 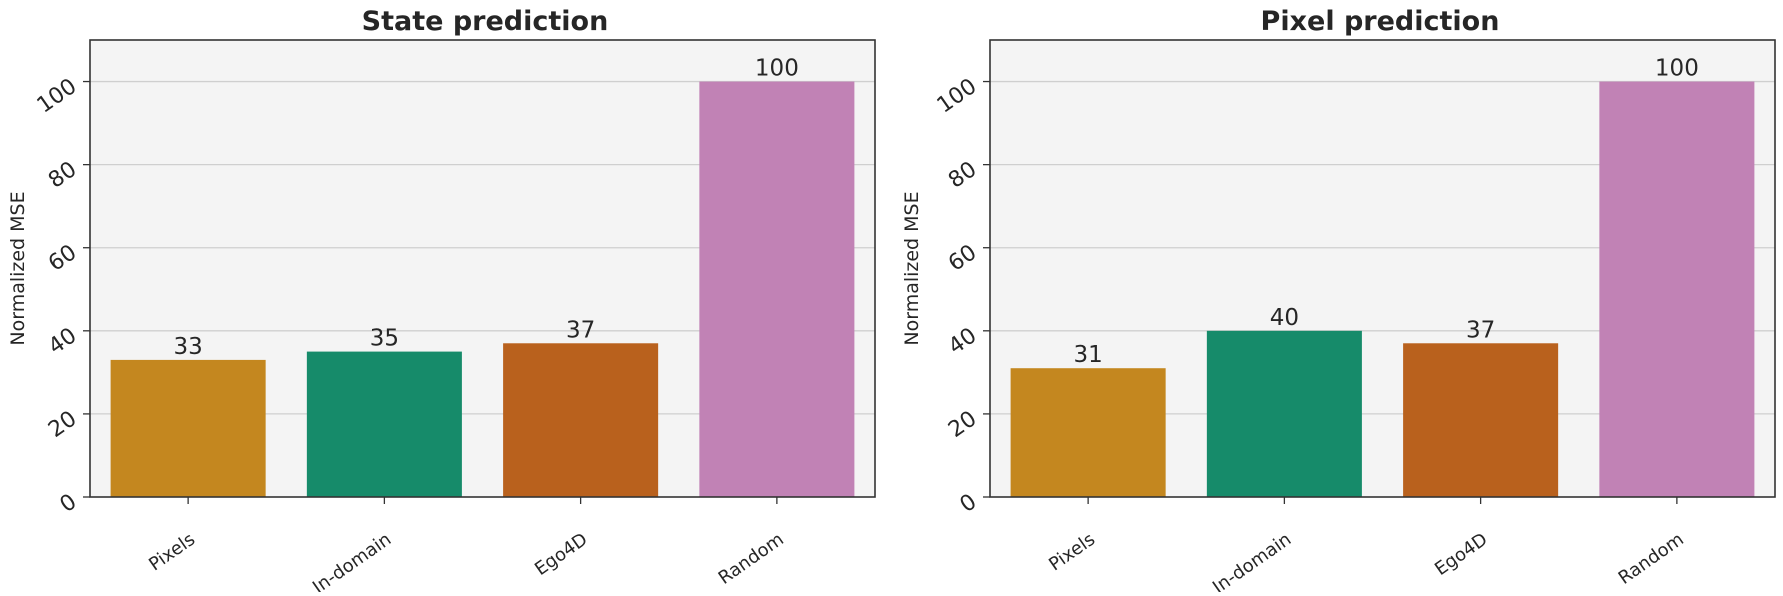 What do you see at coordinates (1284, 318) in the screenshot?
I see `data-label: 40` at bounding box center [1284, 318].